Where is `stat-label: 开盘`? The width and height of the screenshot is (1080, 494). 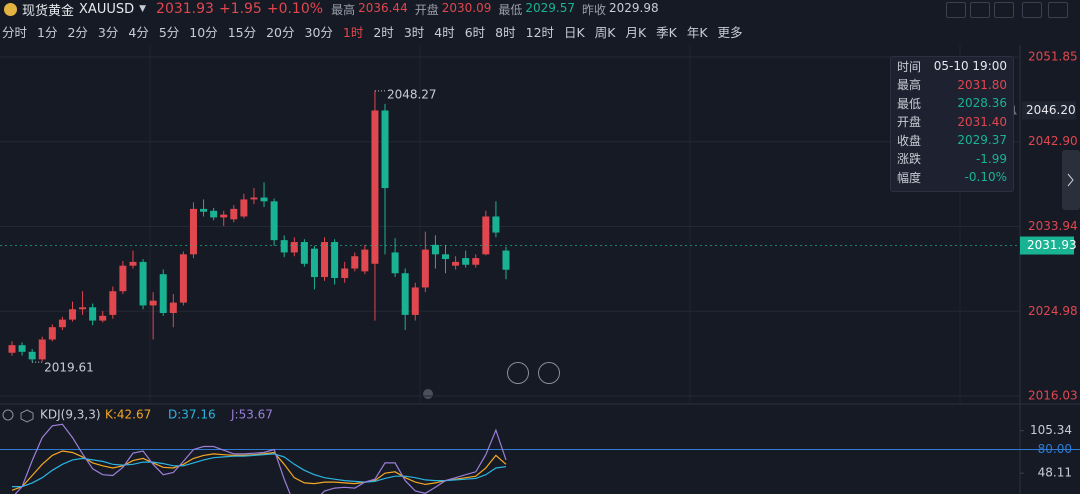
stat-label: 开盘 is located at coordinates (426, 9).